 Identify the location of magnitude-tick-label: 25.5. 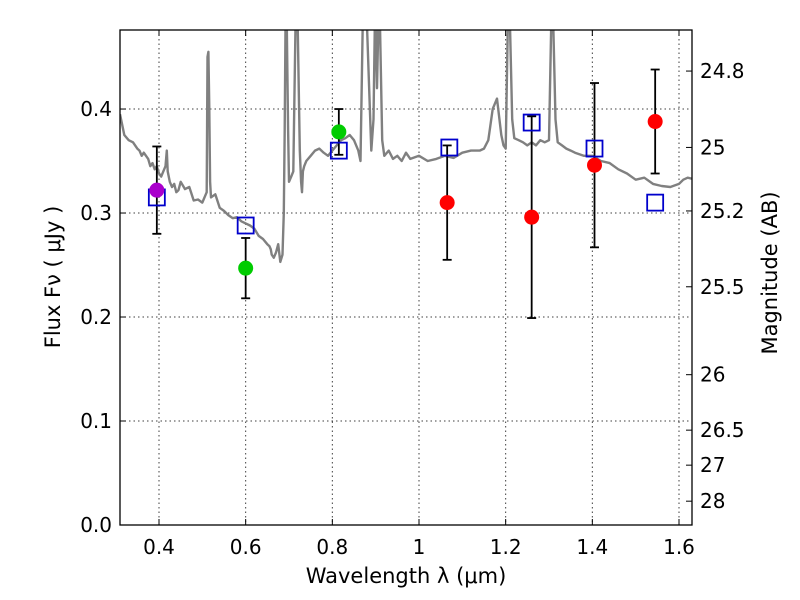
(722, 287).